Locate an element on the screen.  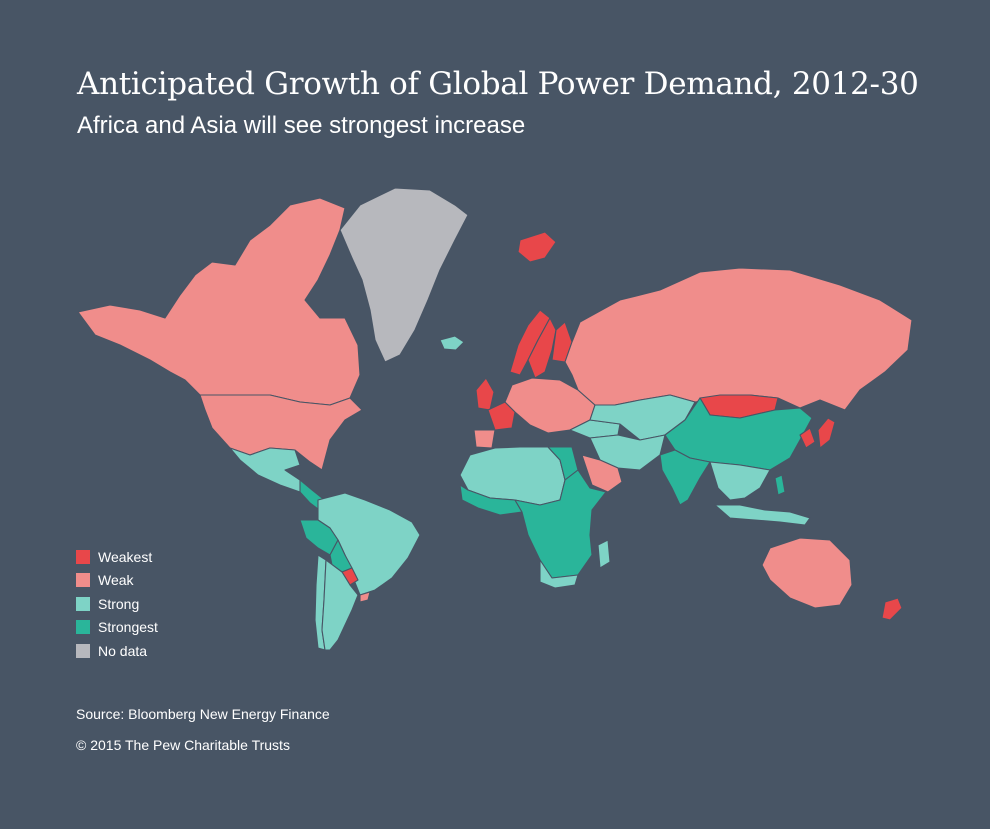
region-greenland is located at coordinates (404, 275).